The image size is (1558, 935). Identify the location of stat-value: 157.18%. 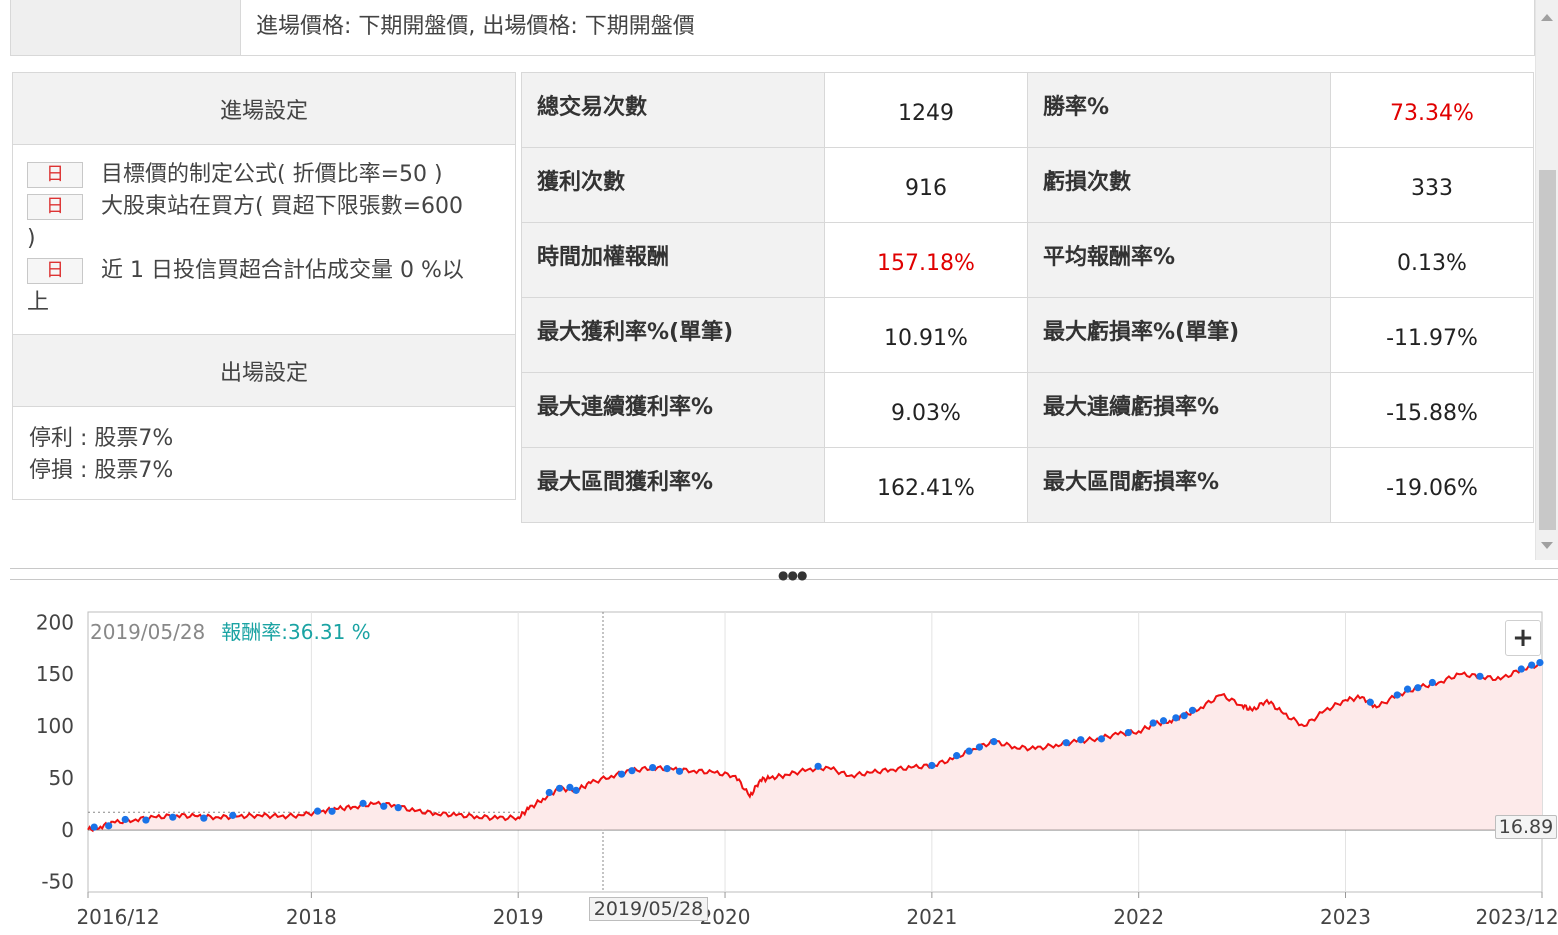
(926, 260).